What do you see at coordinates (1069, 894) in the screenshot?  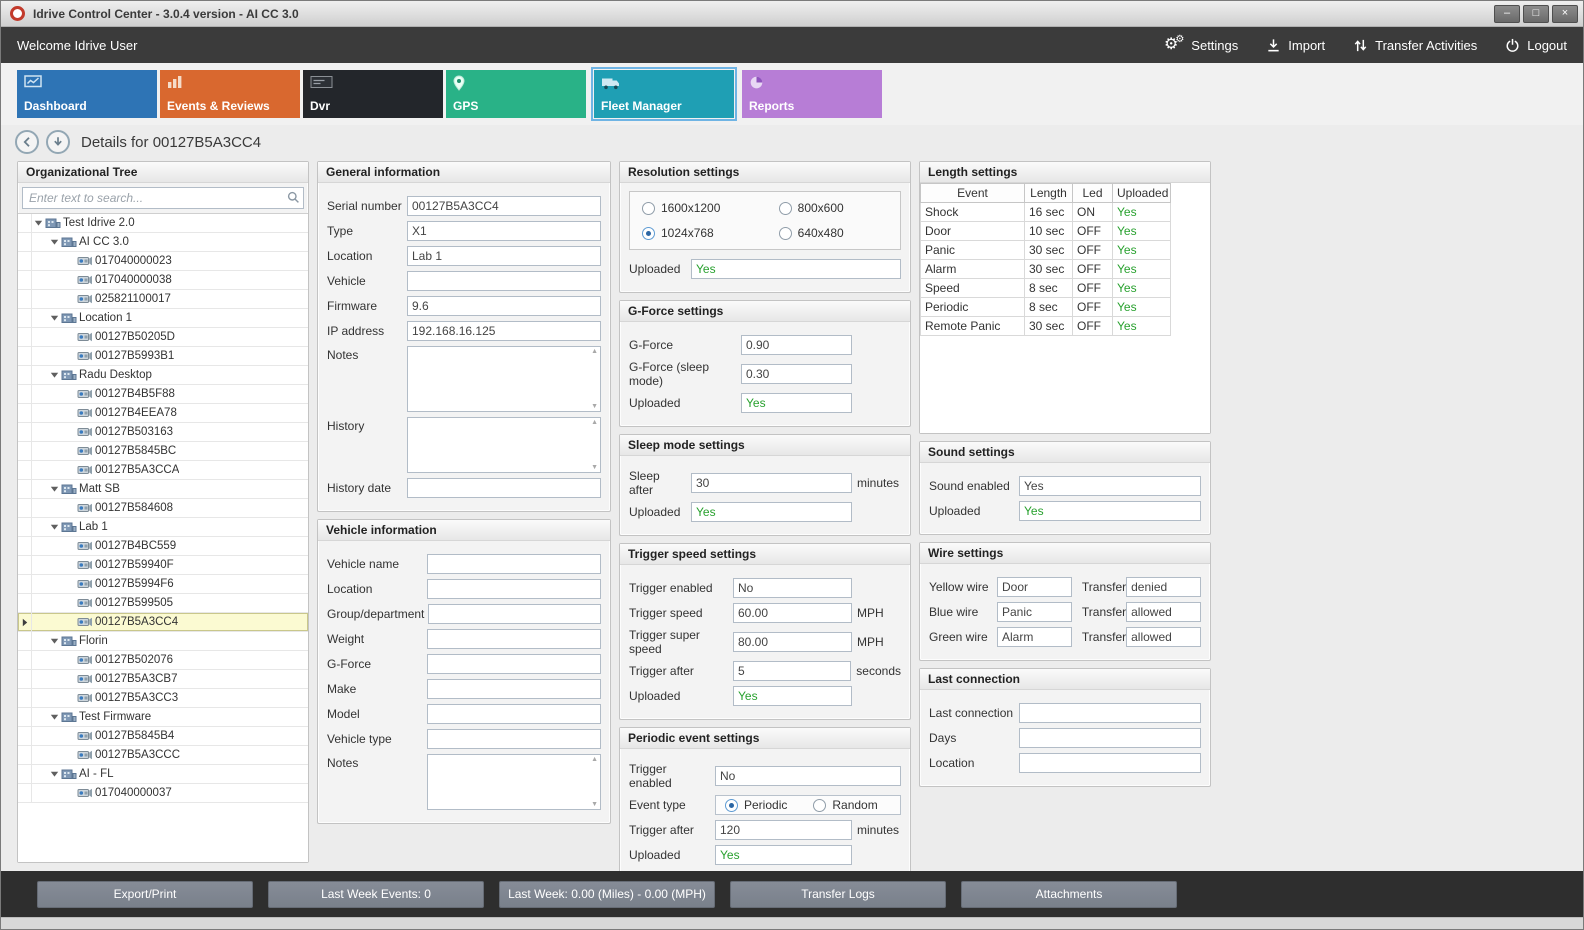 I see `attachments-button: Attachments` at bounding box center [1069, 894].